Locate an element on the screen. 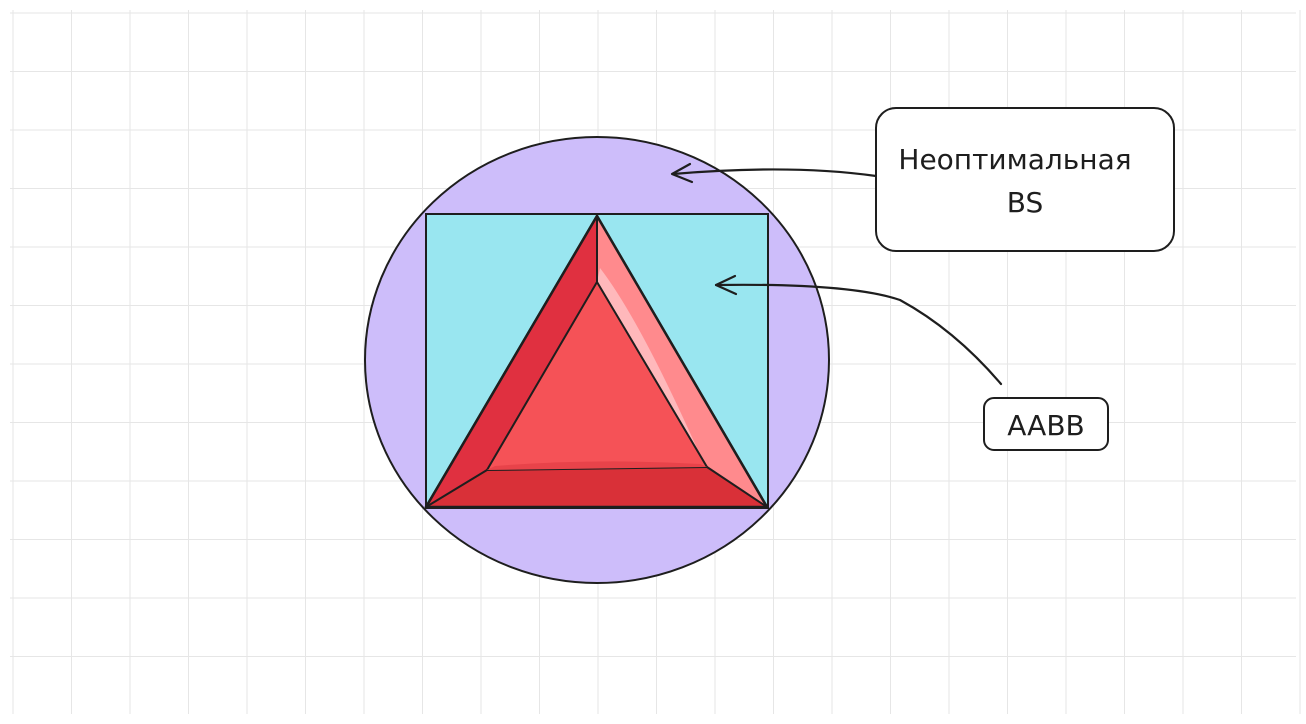 The image size is (1306, 724). triangle-inner-sheen is located at coordinates (597, 465).